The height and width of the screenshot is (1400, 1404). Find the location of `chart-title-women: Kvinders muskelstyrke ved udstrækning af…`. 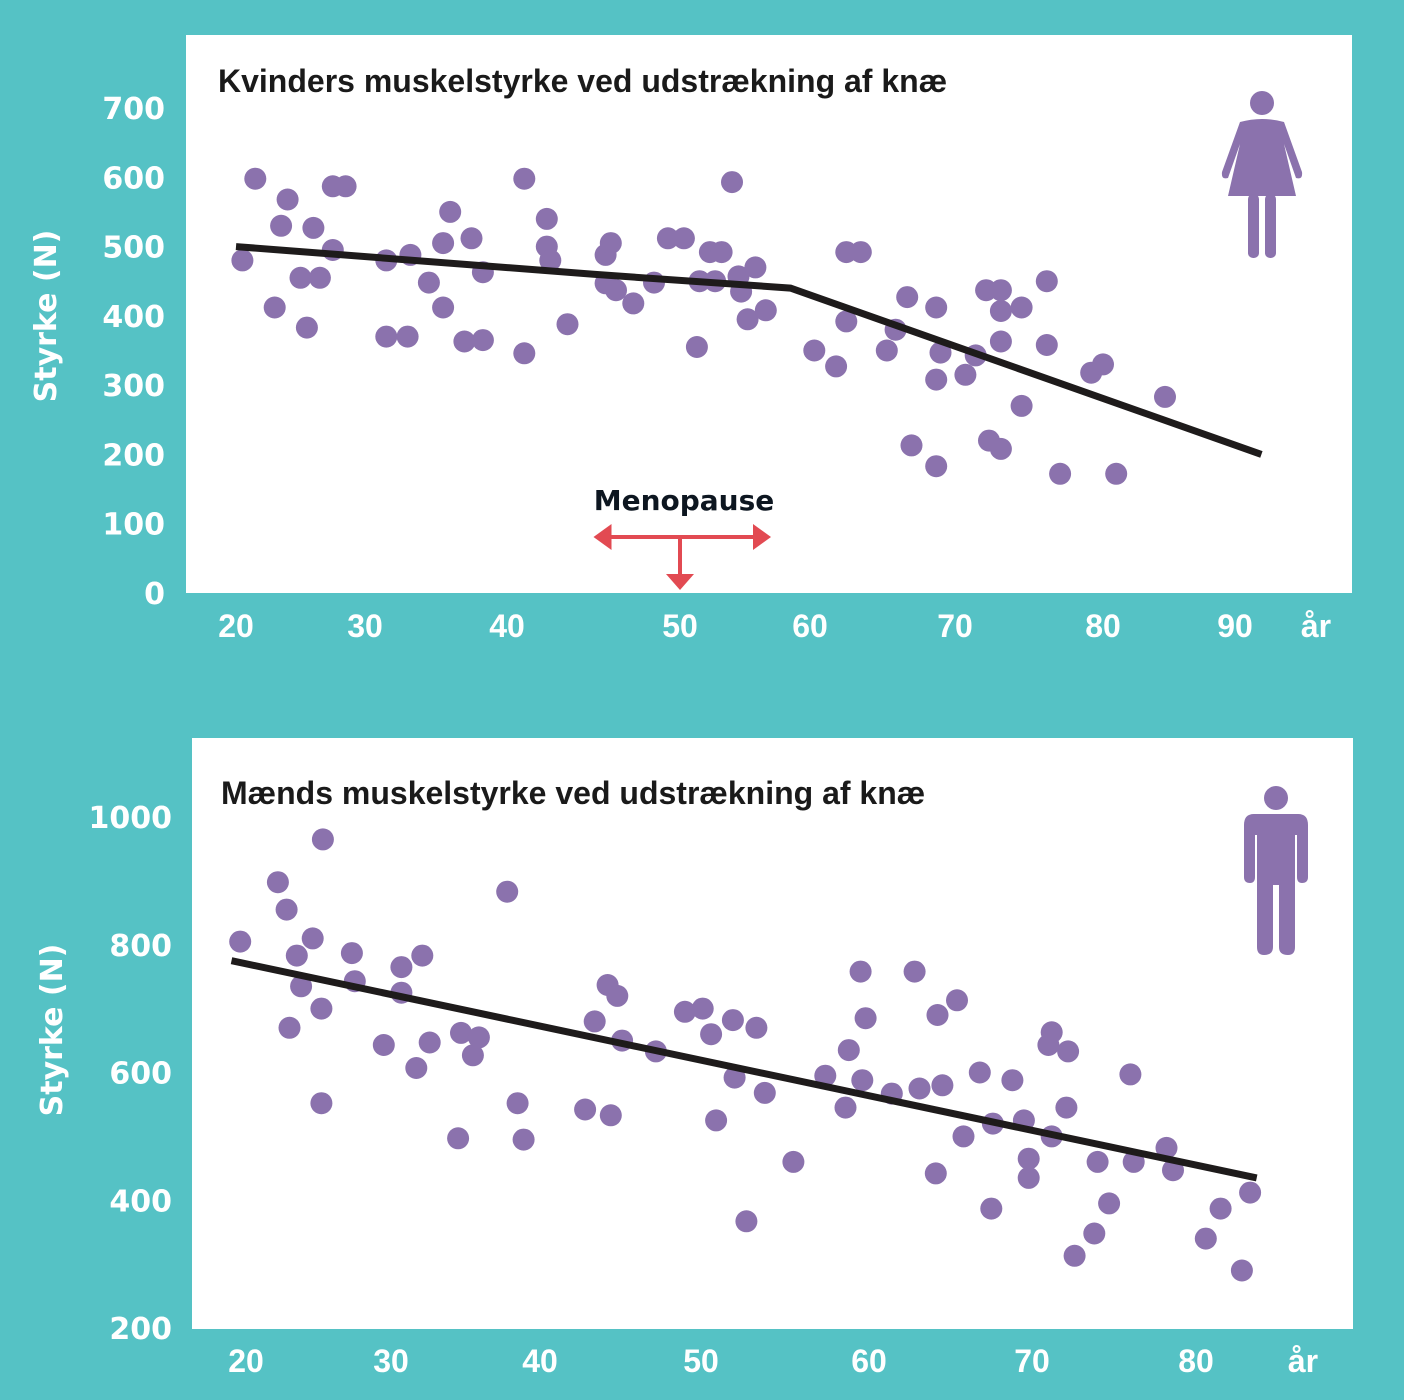

chart-title-women: Kvinders muskelstyrke ved udstrækning af… is located at coordinates (582, 81).